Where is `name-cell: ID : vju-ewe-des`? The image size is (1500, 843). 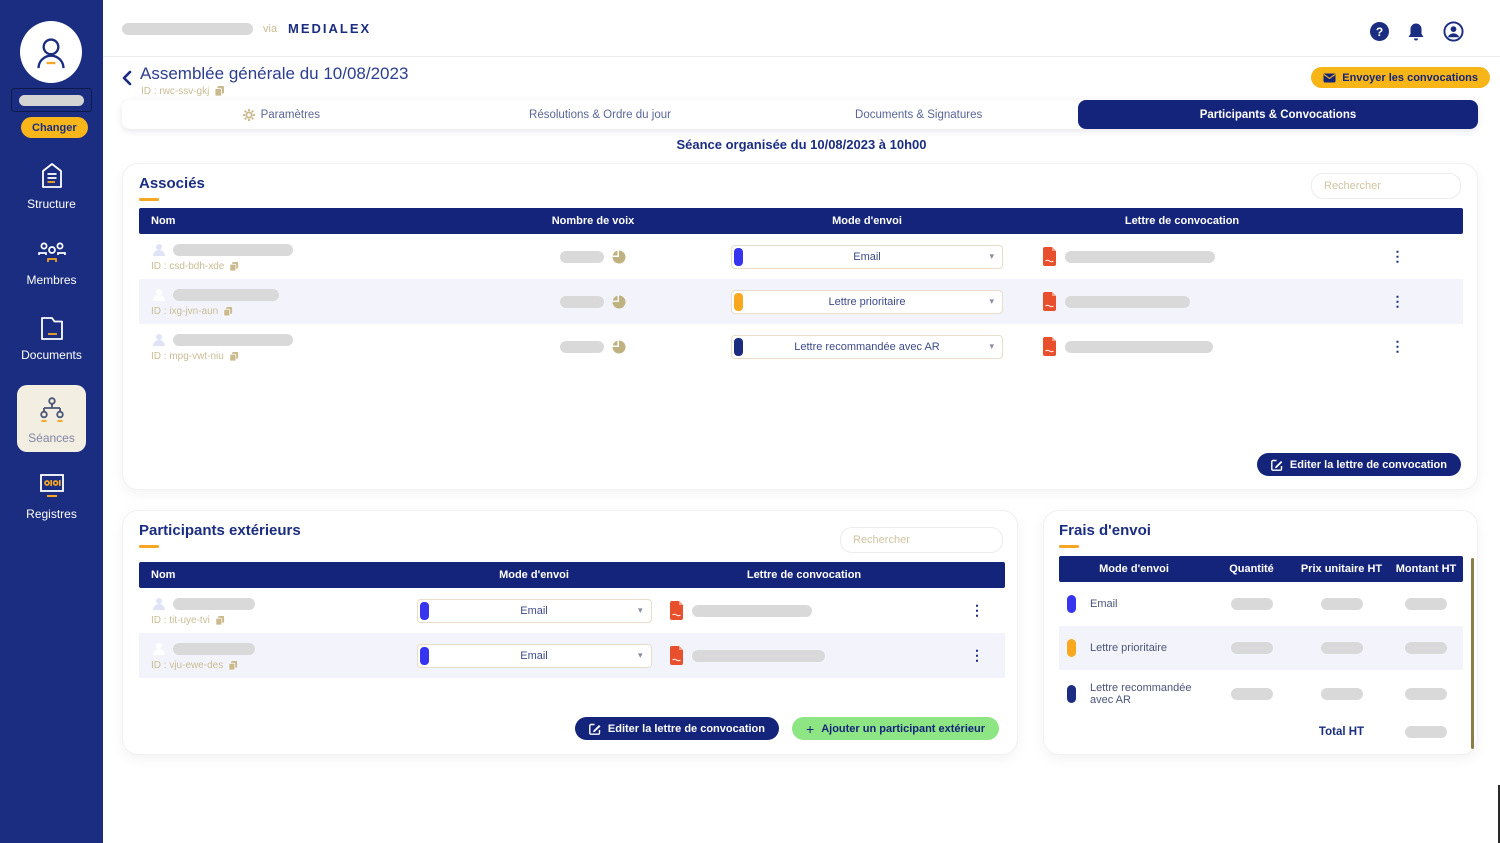 name-cell: ID : vju-ewe-des is located at coordinates (274, 656).